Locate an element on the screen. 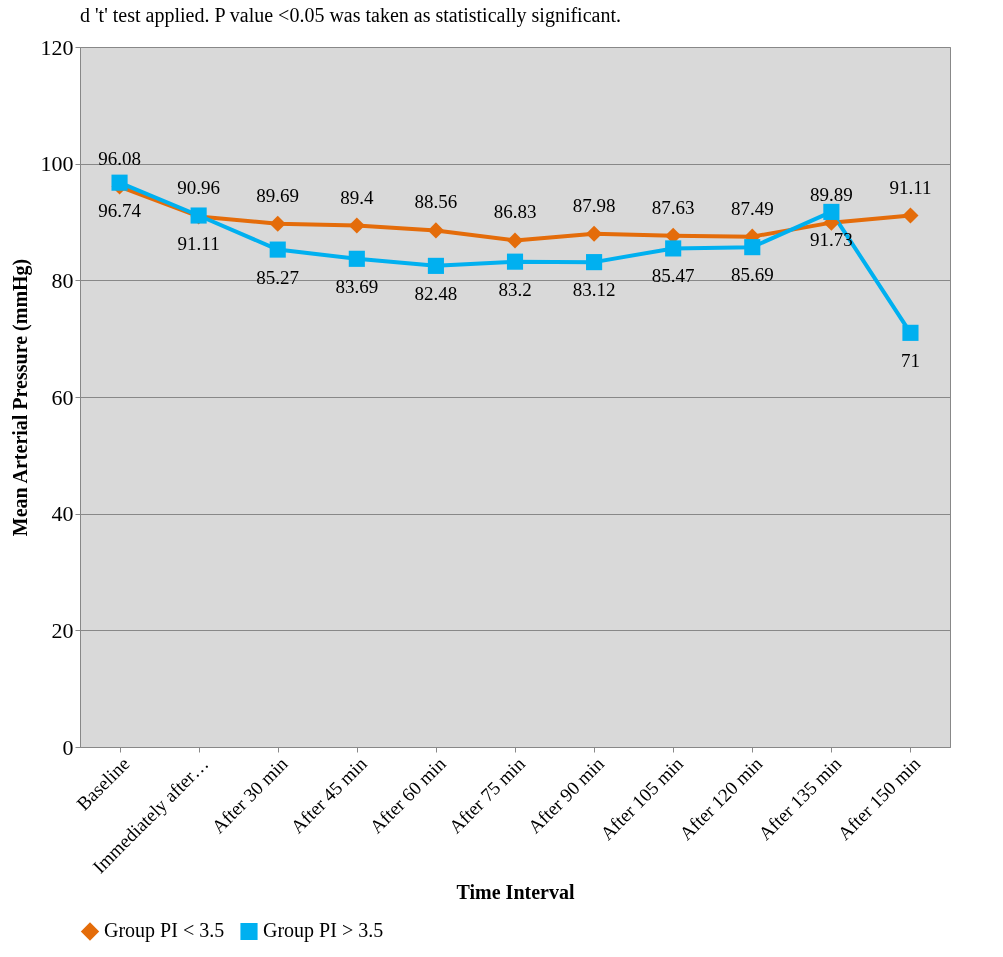  y-tick-label: 40 is located at coordinates (62, 514).